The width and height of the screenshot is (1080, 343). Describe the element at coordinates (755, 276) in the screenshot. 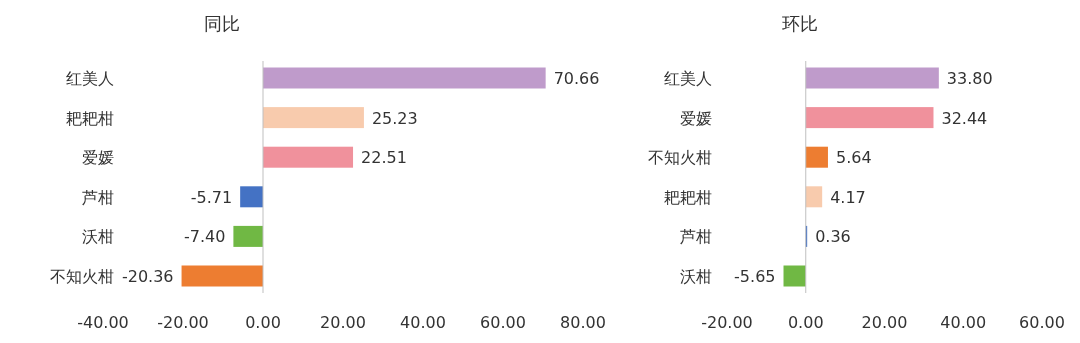

I see `data-label: -5.65` at that location.